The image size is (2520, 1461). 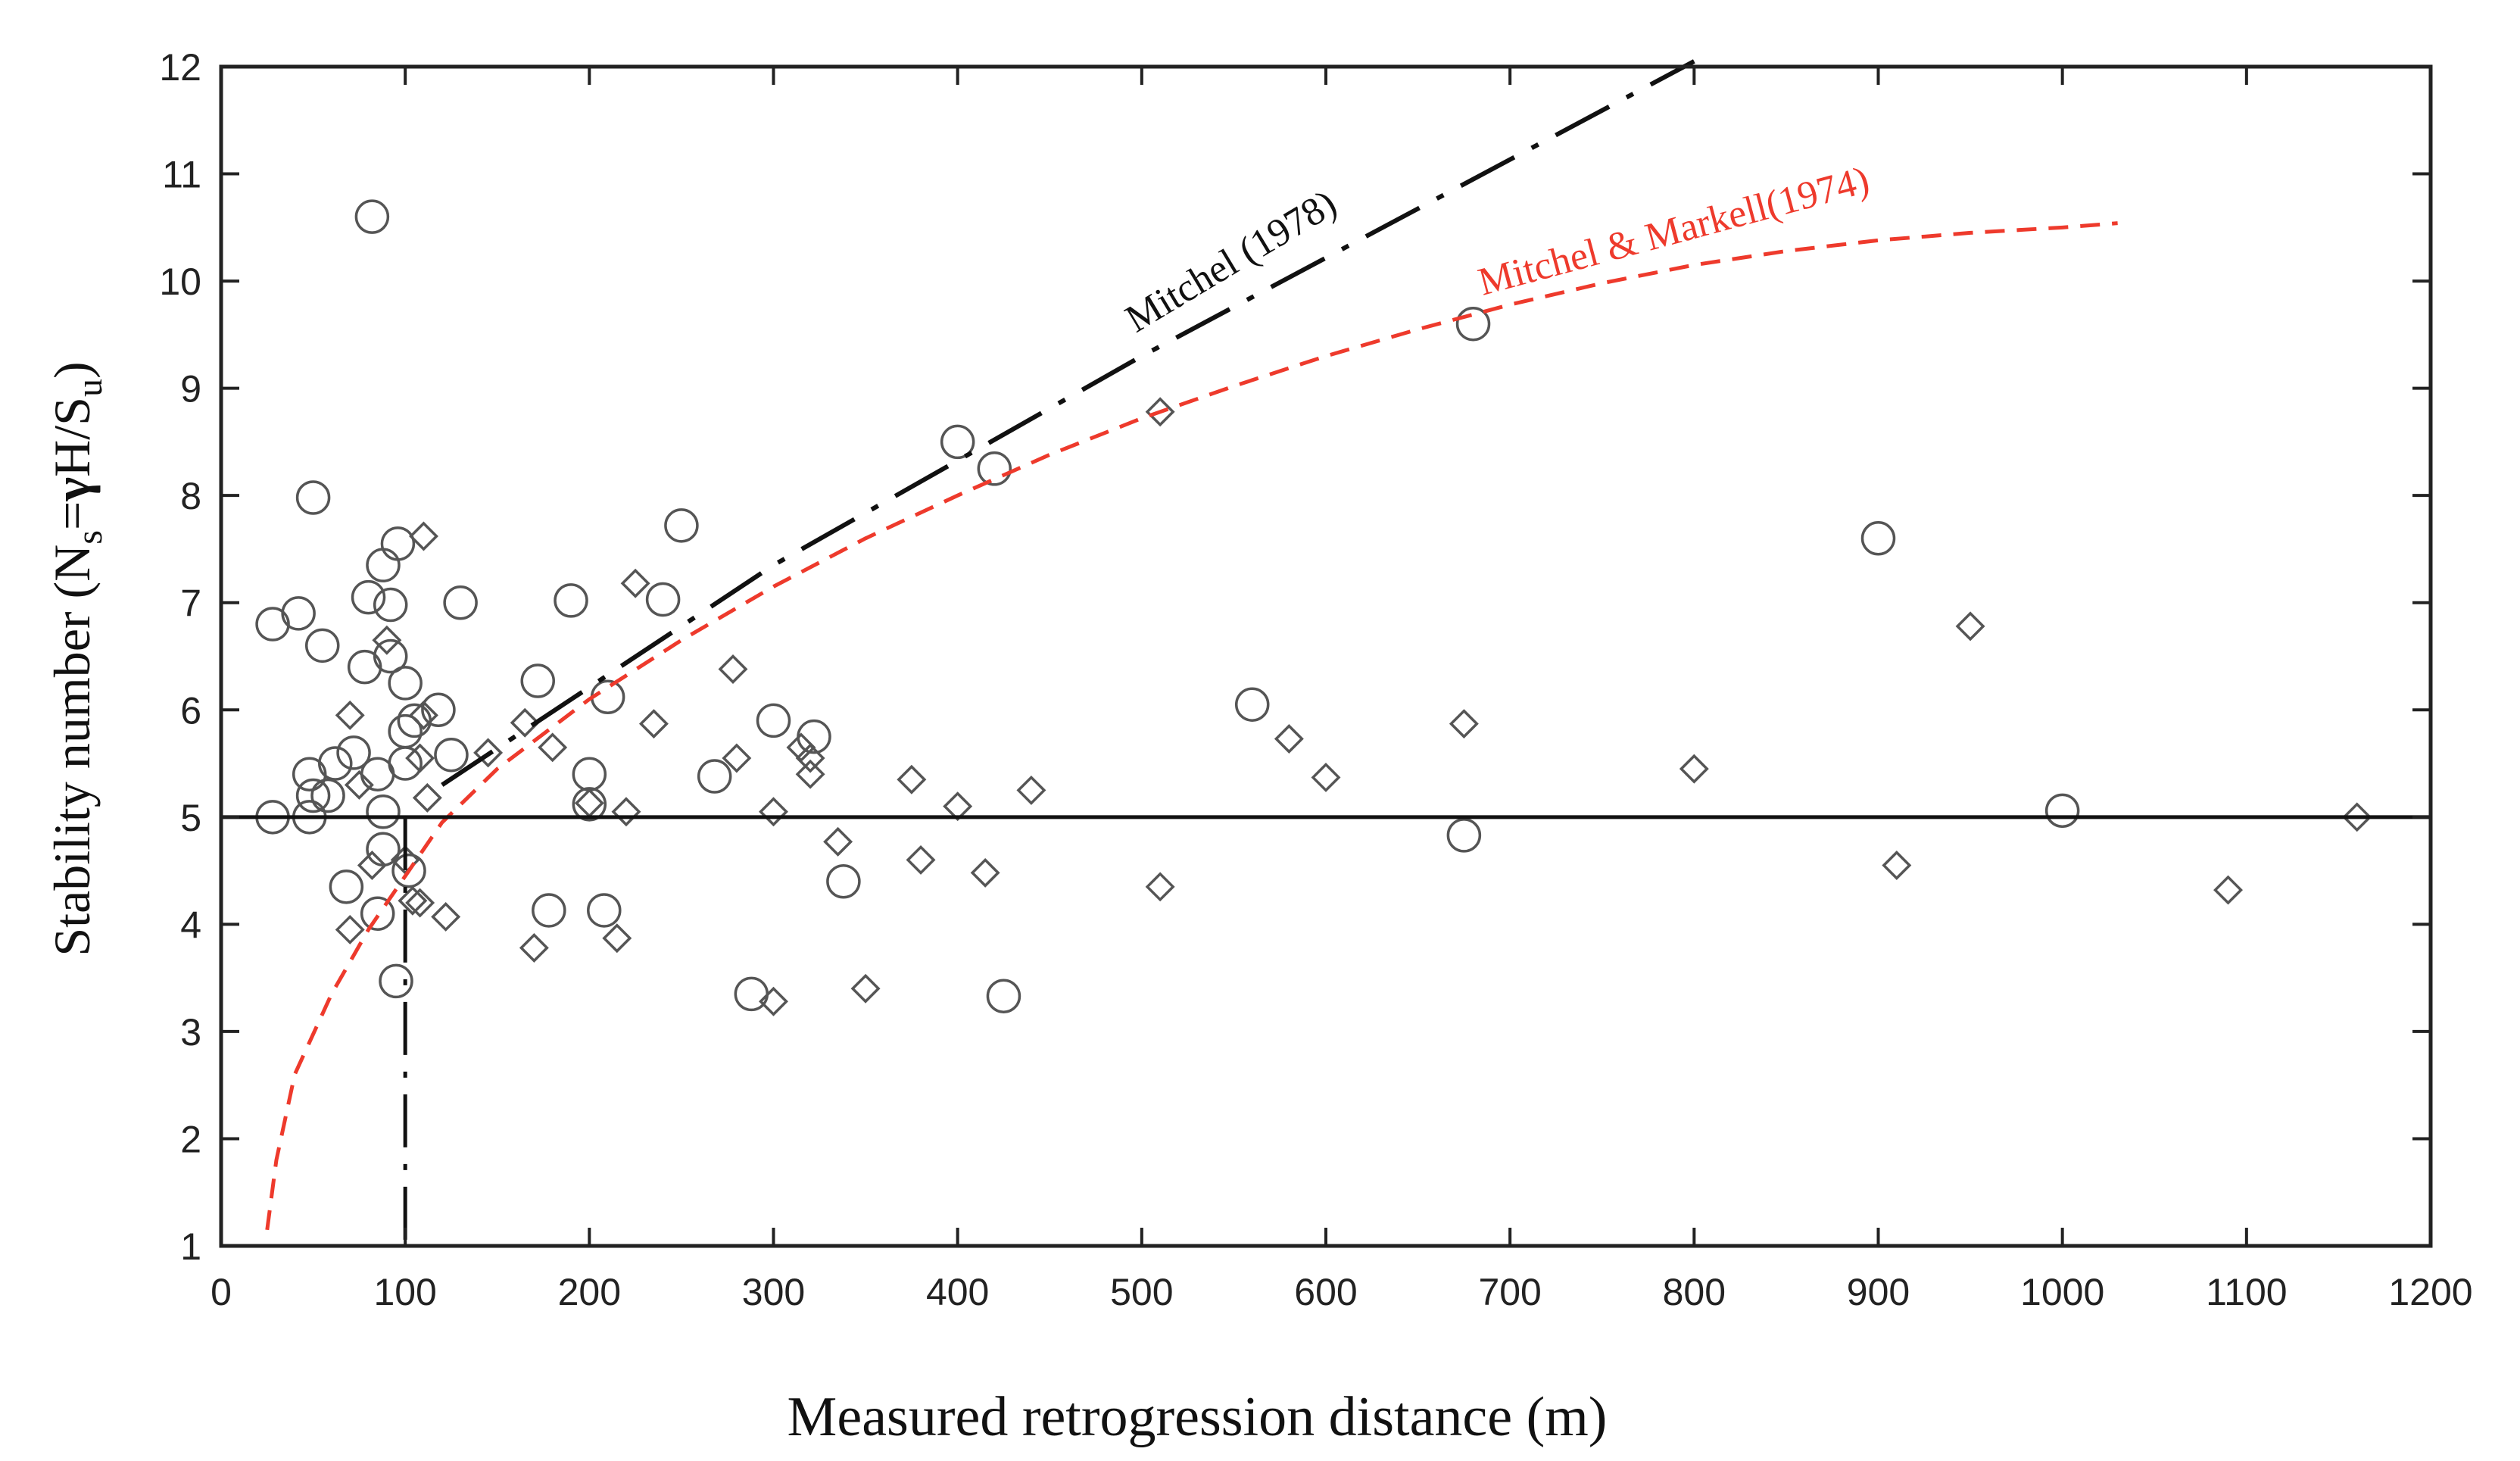 I want to click on x-tick-label: 800, so click(x=1694, y=1292).